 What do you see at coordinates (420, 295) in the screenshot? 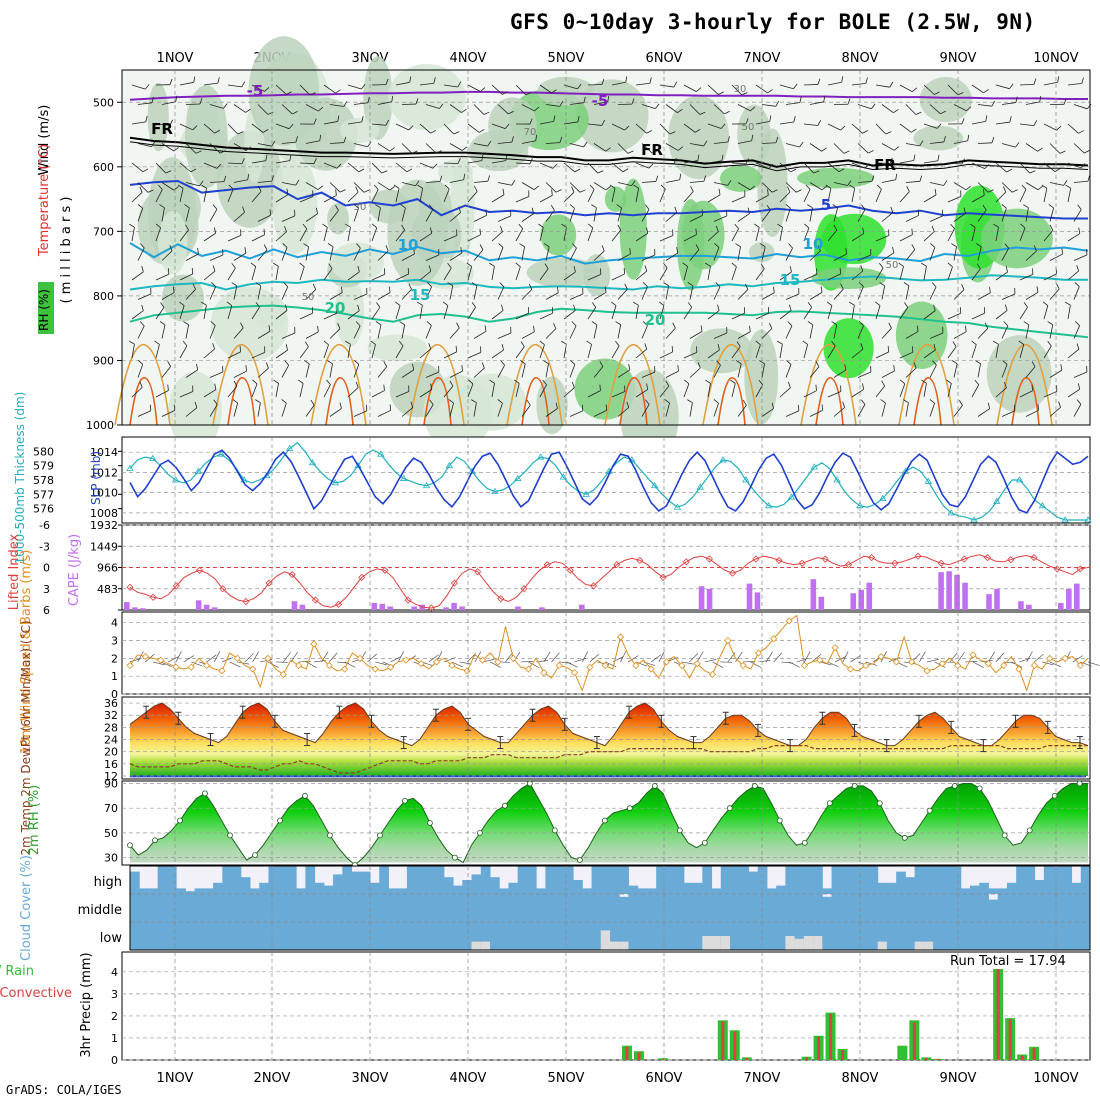
I see `contour-label: 15` at bounding box center [420, 295].